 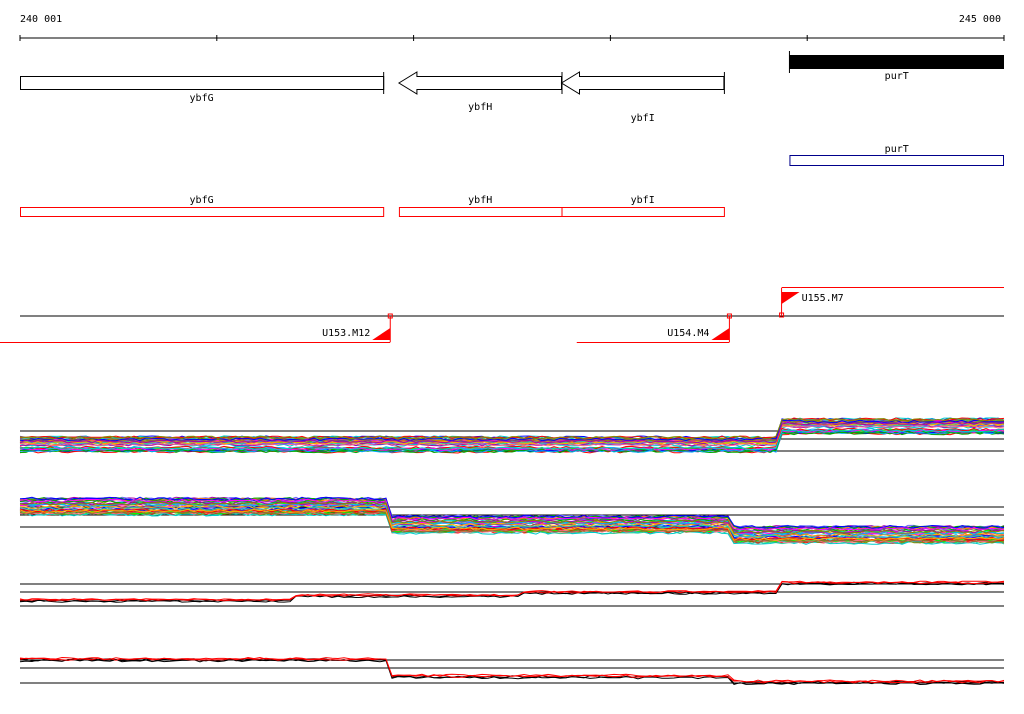 What do you see at coordinates (897, 149) in the screenshot?
I see `cds-label-purT: purT` at bounding box center [897, 149].